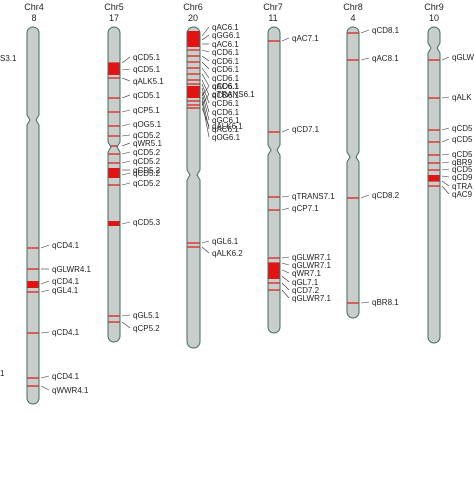 The height and width of the screenshot is (479, 474). I want to click on qtl-label: qAC6.1, so click(225, 129).